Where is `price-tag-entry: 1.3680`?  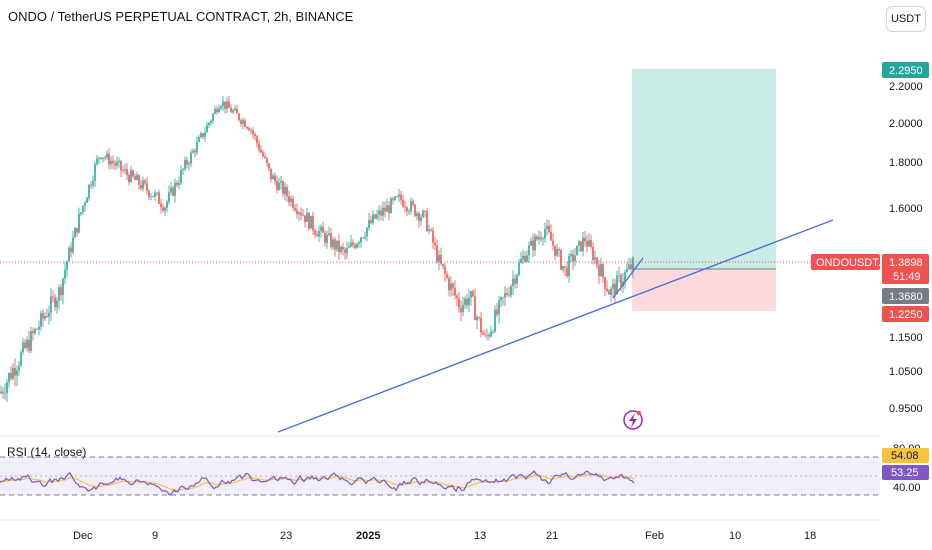 price-tag-entry: 1.3680 is located at coordinates (905, 296).